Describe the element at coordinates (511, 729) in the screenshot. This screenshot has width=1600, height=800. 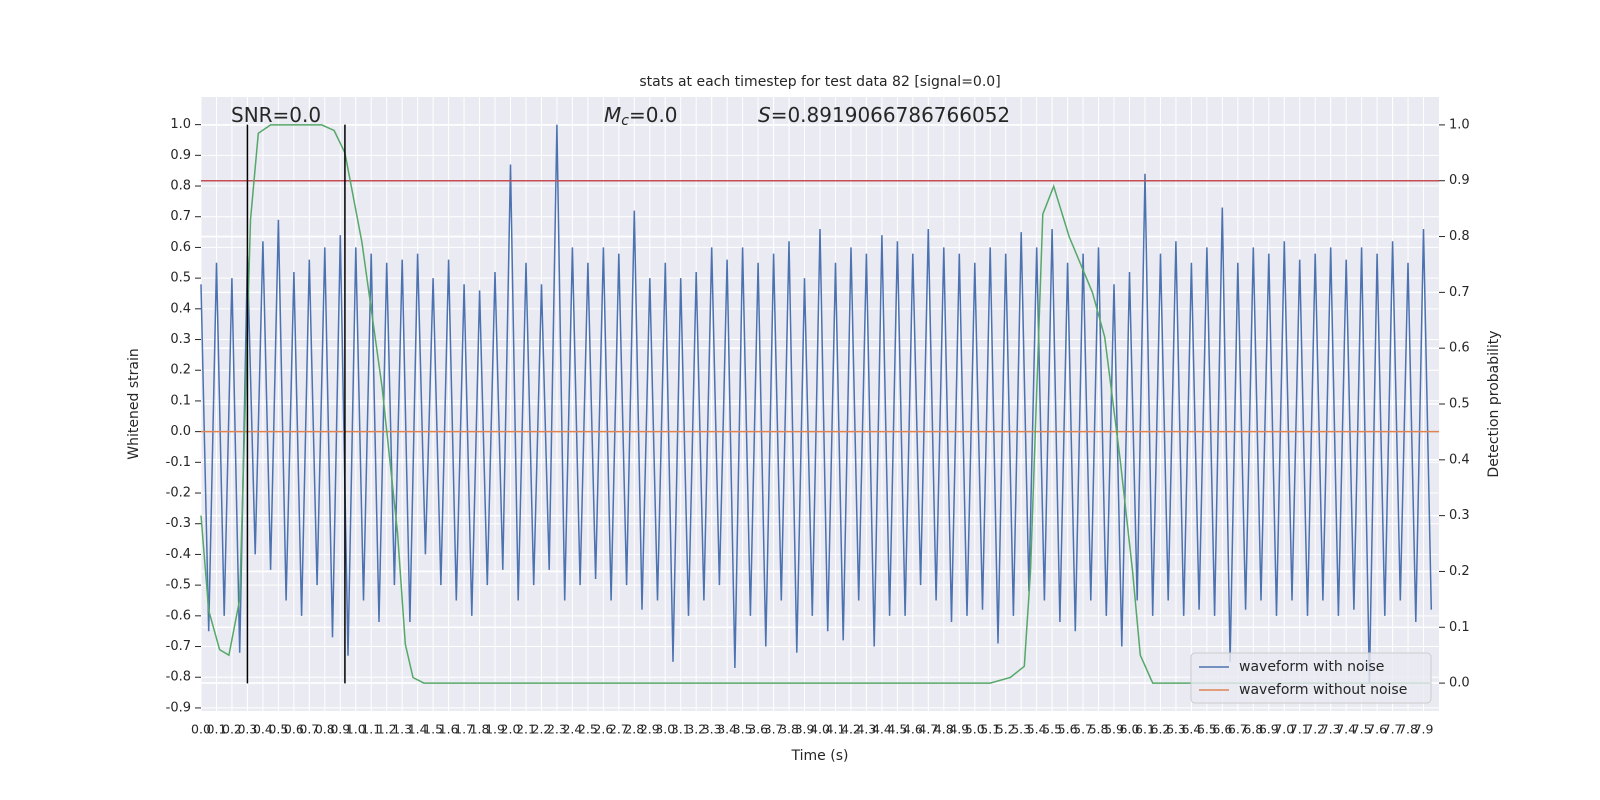
I see `x-tick-label: 2.0` at that location.